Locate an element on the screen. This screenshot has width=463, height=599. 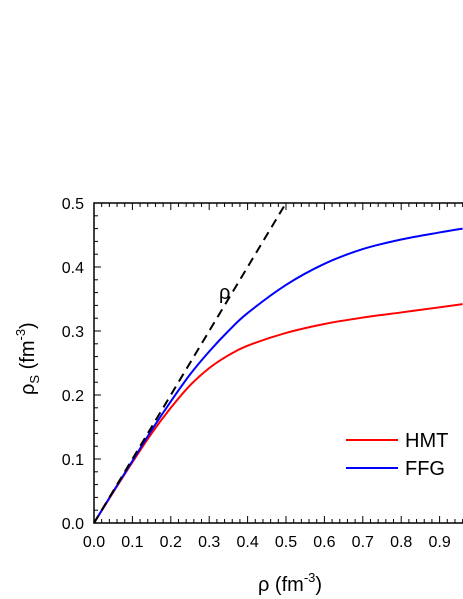
y-tick-label: 0.0 is located at coordinates (73, 524).